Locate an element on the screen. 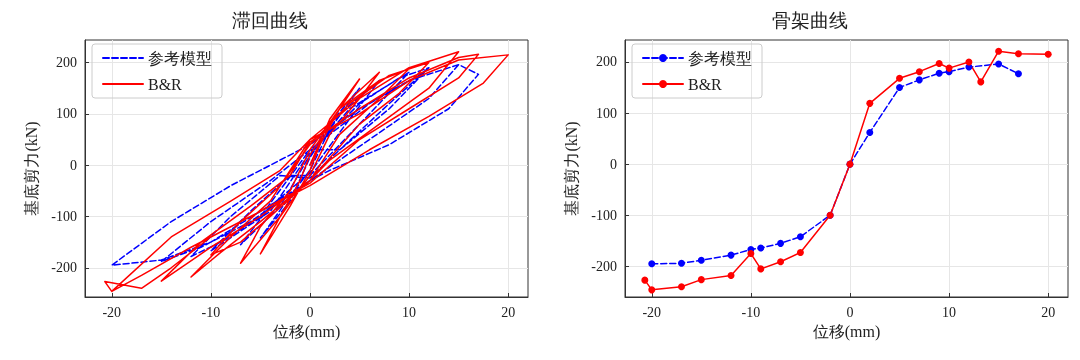  chart-title: 骨架曲线 is located at coordinates (810, 20).